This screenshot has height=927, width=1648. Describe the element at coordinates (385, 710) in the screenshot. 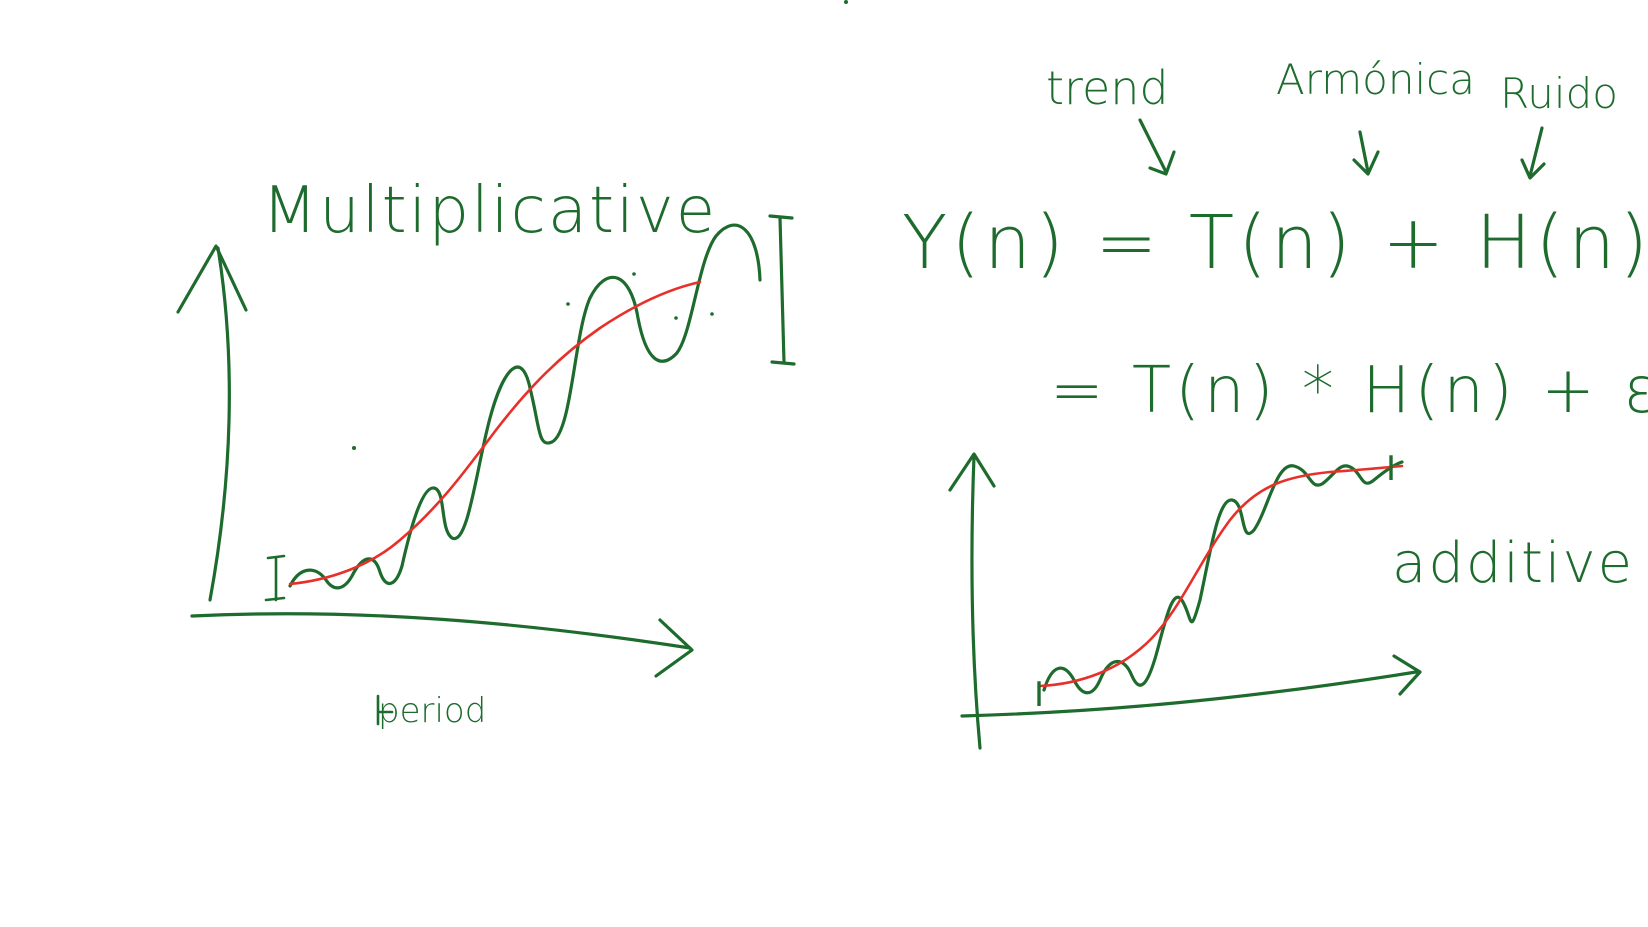

I see `multiplicative-x-label-tick` at that location.